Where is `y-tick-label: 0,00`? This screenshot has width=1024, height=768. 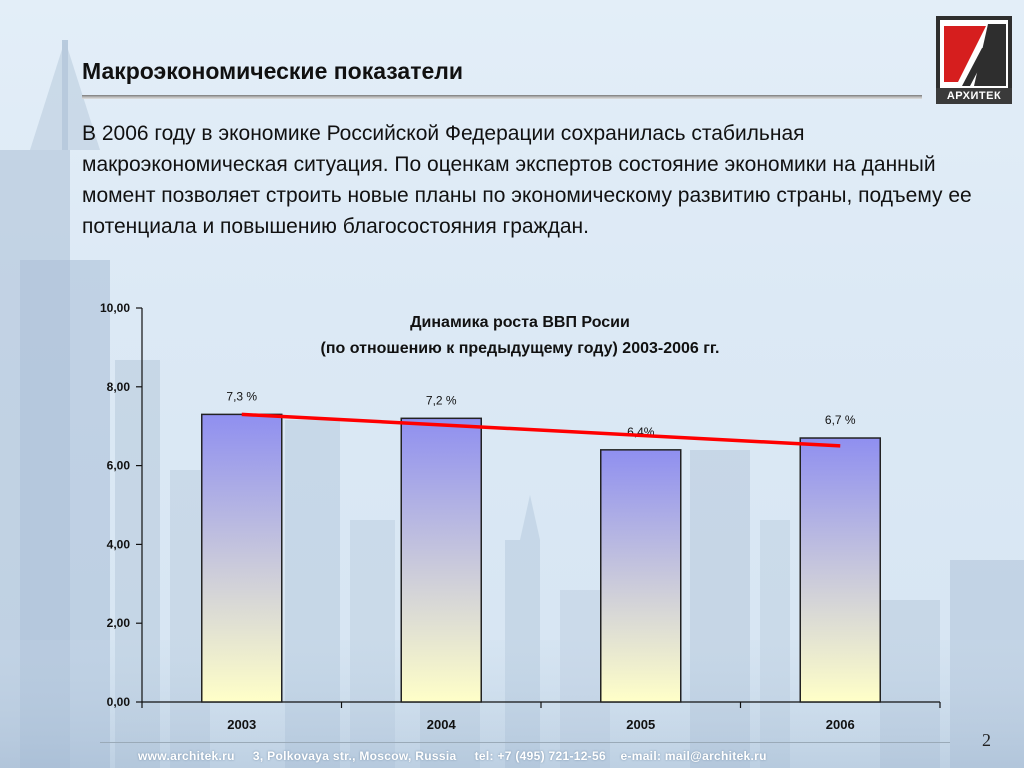
y-tick-label: 0,00 is located at coordinates (119, 702).